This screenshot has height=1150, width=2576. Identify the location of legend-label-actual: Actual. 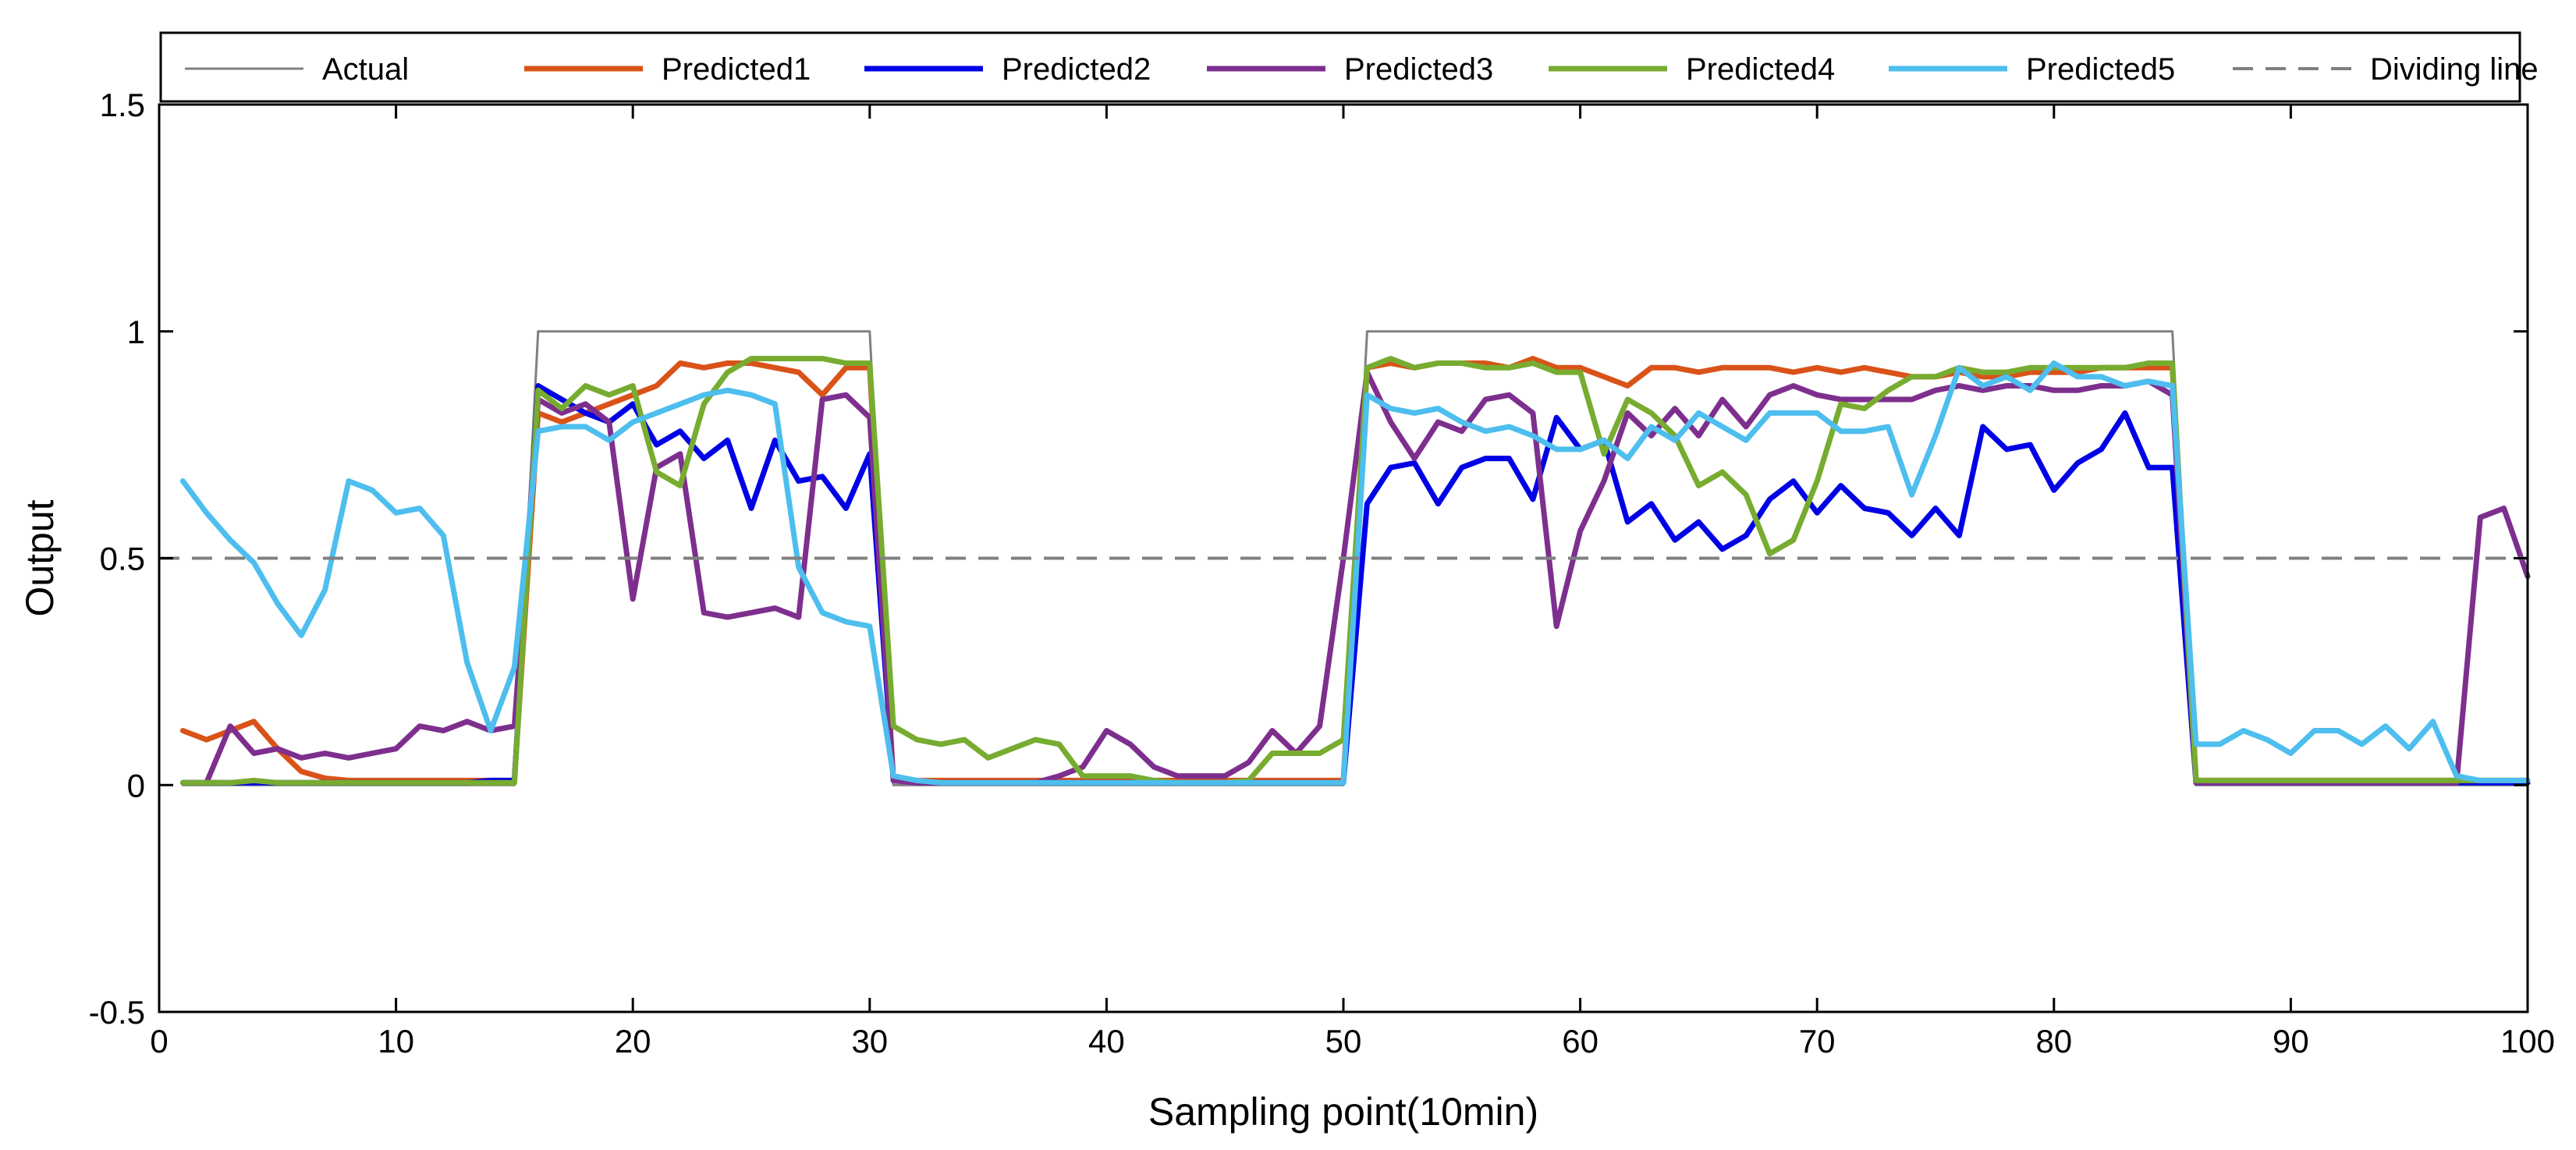
(365, 69).